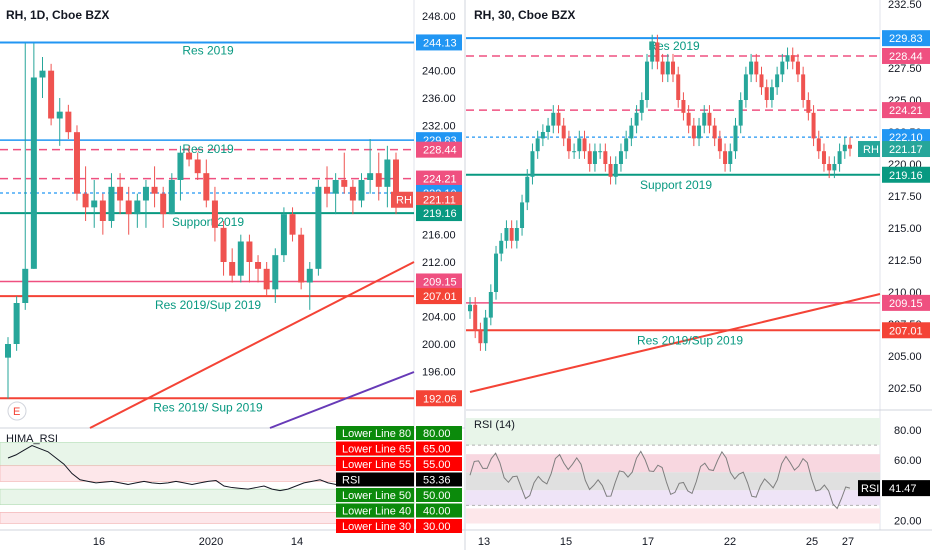 This screenshot has height=550, width=932. Describe the element at coordinates (908, 521) in the screenshot. I see `rsi-tick: 20.00` at that location.